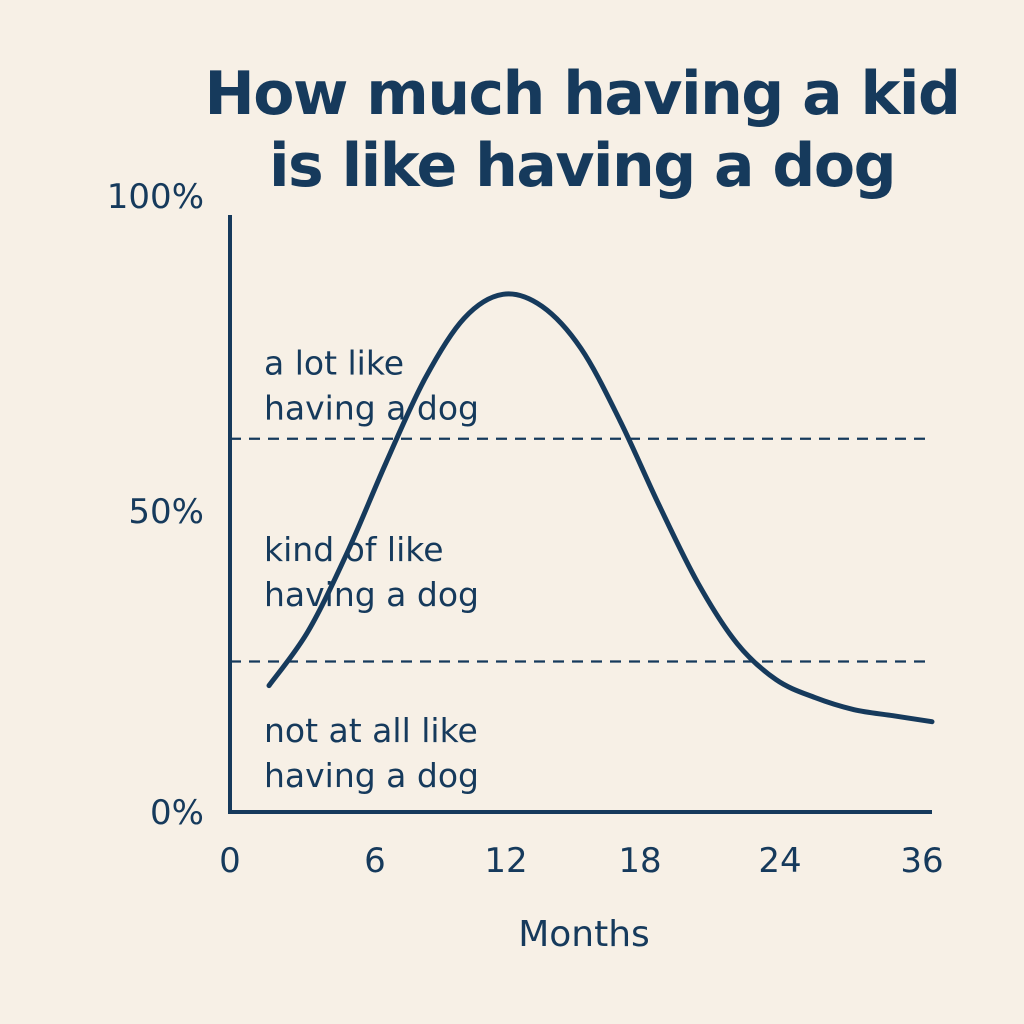  What do you see at coordinates (375, 861) in the screenshot?
I see `x-tick-label: 6` at bounding box center [375, 861].